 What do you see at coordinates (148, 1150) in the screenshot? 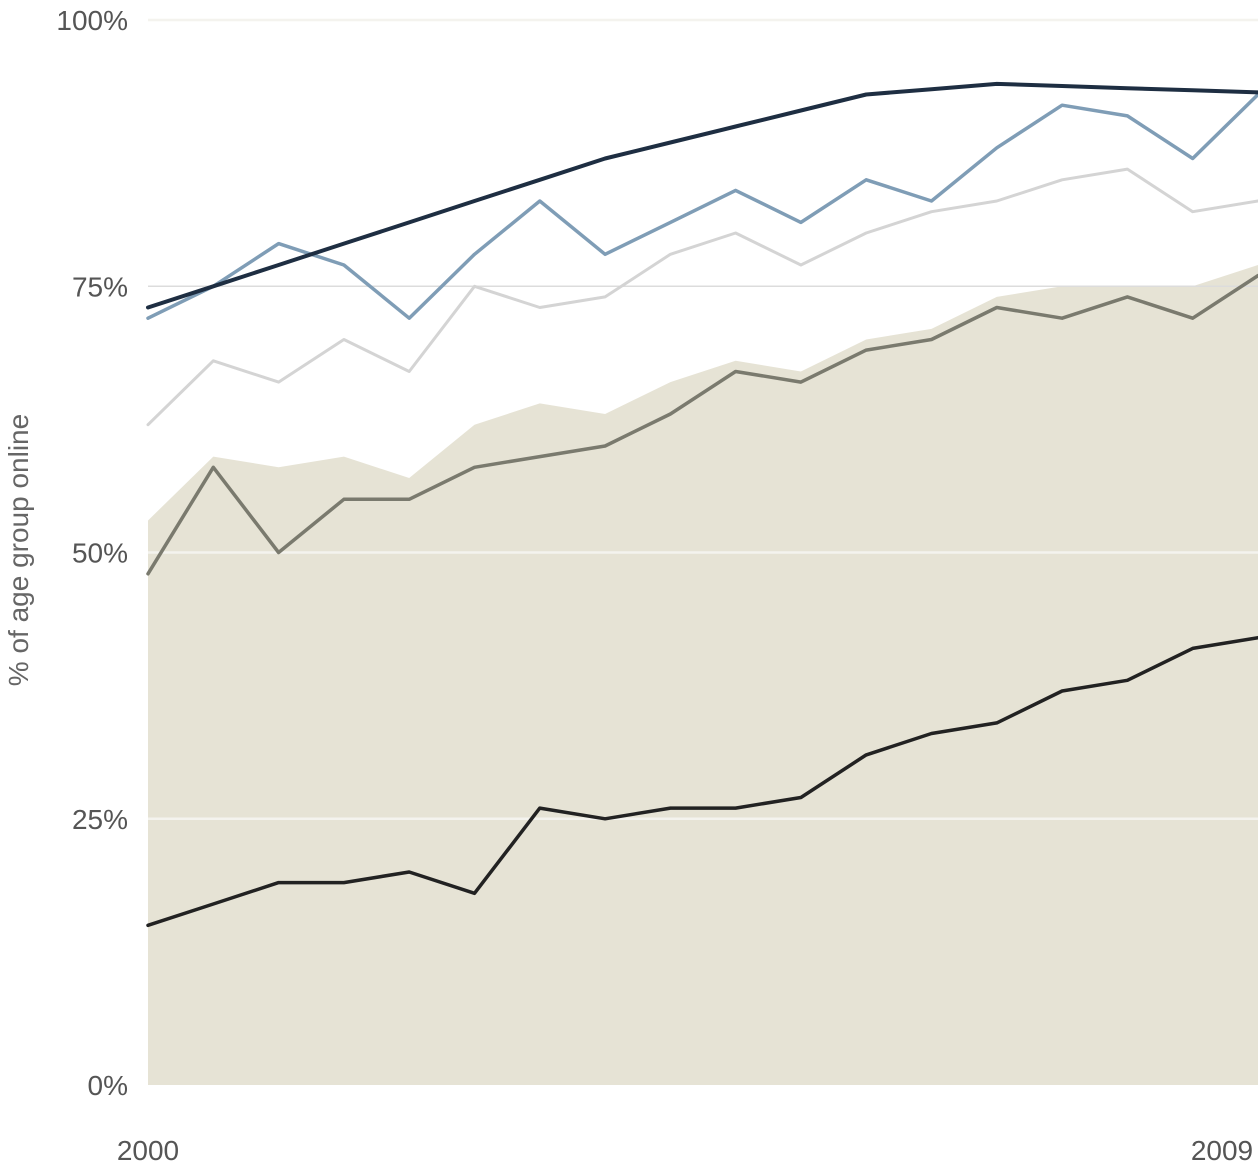
I see `x-tick-label-start: 2000` at bounding box center [148, 1150].